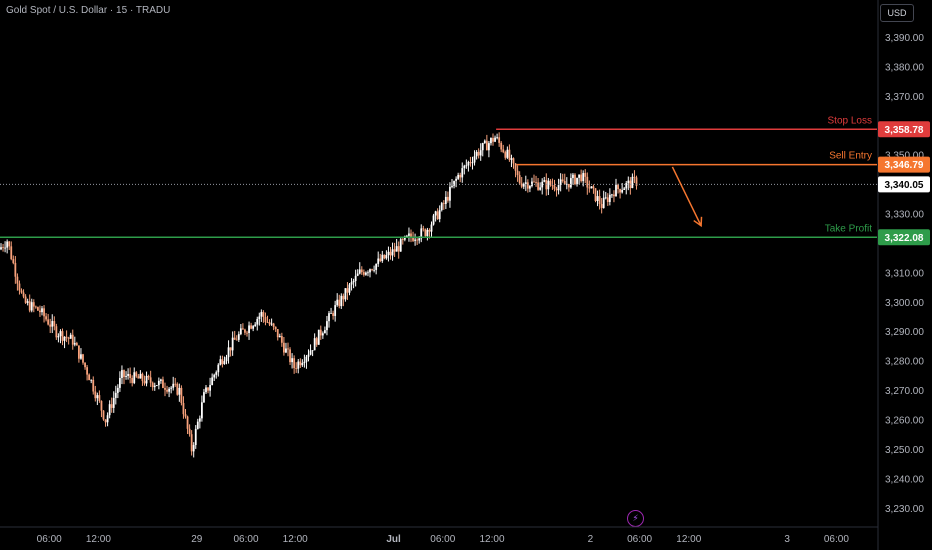 This screenshot has height=550, width=932. What do you see at coordinates (904, 479) in the screenshot?
I see `y-tick-label: 3,240.00` at bounding box center [904, 479].